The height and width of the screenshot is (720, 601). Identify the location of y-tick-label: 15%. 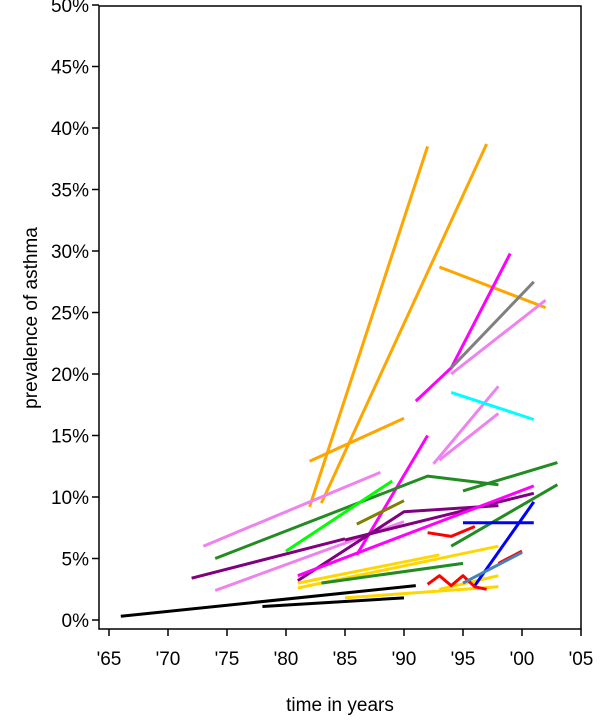
(70, 437).